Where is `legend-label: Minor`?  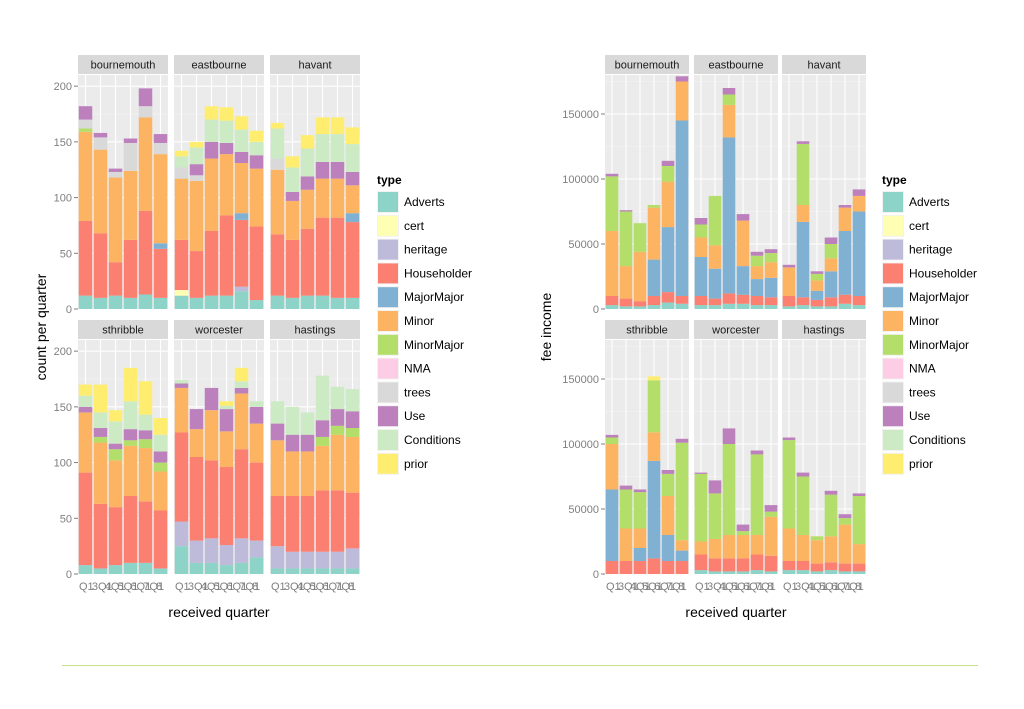
legend-label: Minor is located at coordinates (924, 321).